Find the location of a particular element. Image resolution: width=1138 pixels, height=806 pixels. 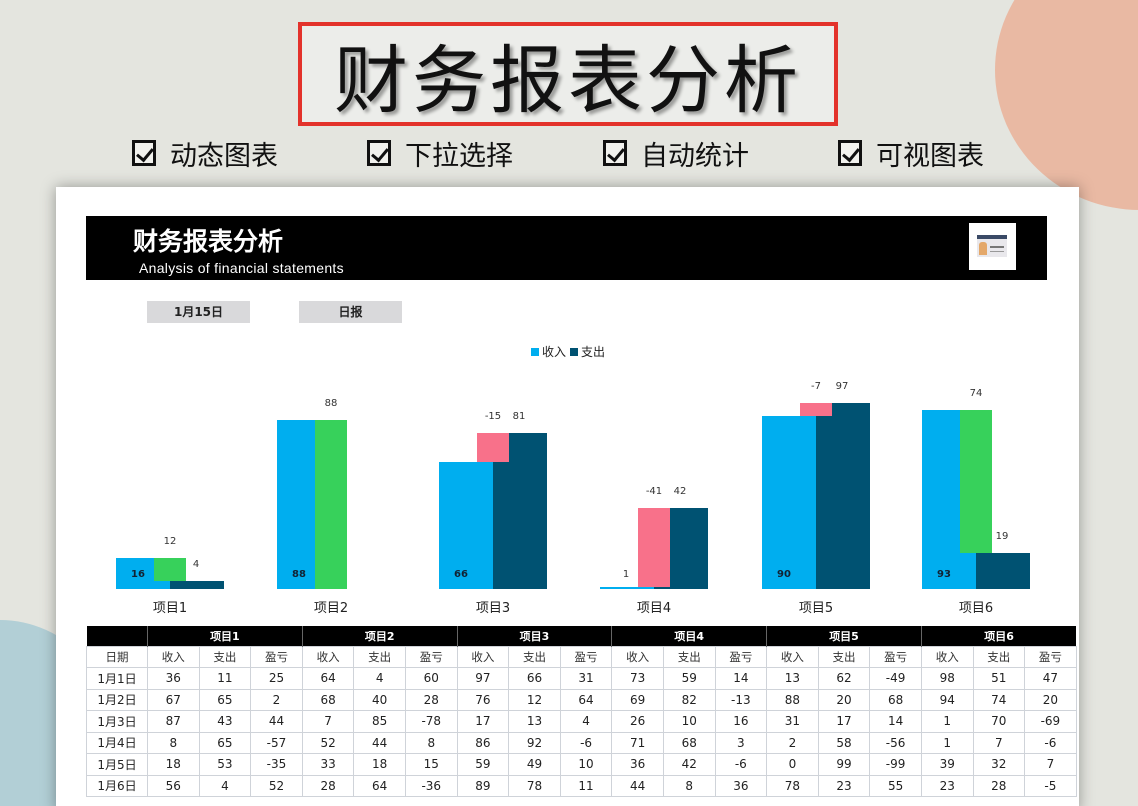

profit-value-label: -41 is located at coordinates (654, 492).